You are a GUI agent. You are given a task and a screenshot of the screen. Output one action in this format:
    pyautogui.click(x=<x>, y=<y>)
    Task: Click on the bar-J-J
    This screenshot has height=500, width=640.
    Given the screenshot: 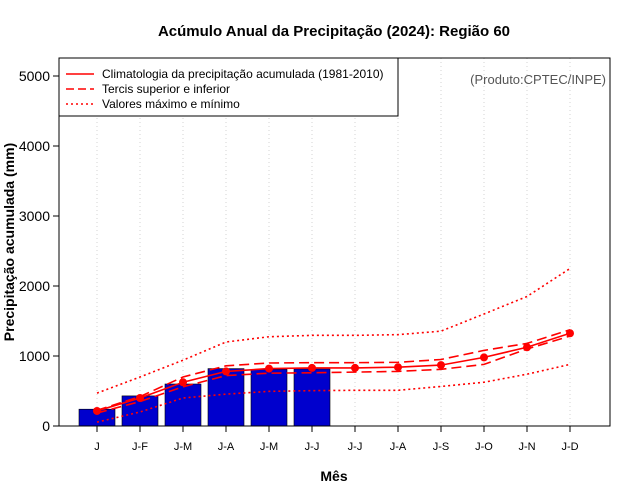 What is the action you would take?
    pyautogui.click(x=312, y=397)
    